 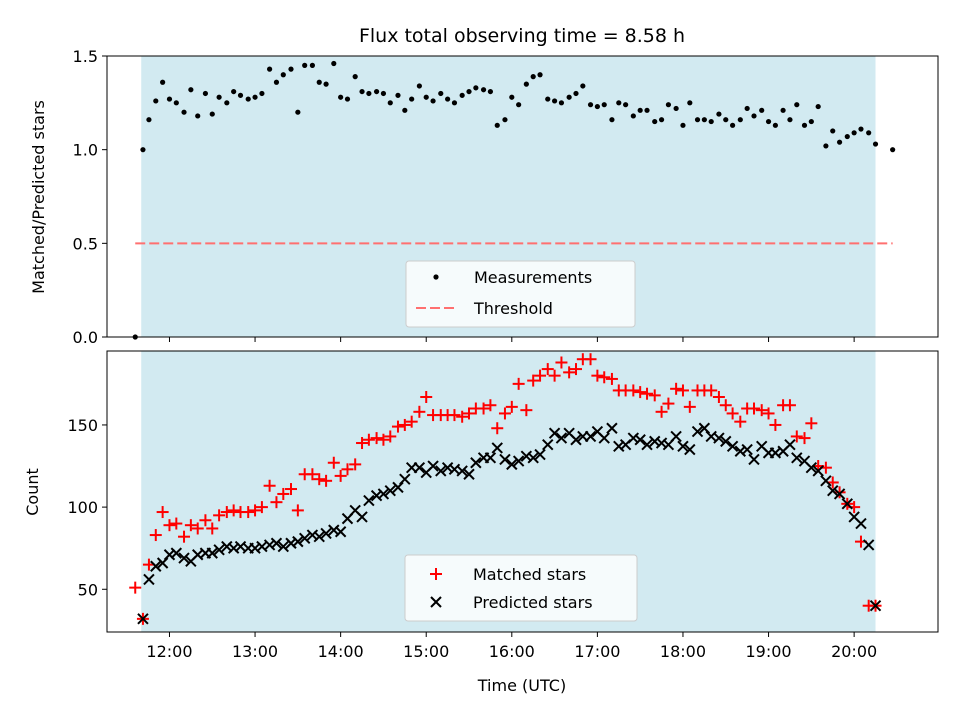 What do you see at coordinates (529, 574) in the screenshot?
I see `legend-matched-label: Matched stars` at bounding box center [529, 574].